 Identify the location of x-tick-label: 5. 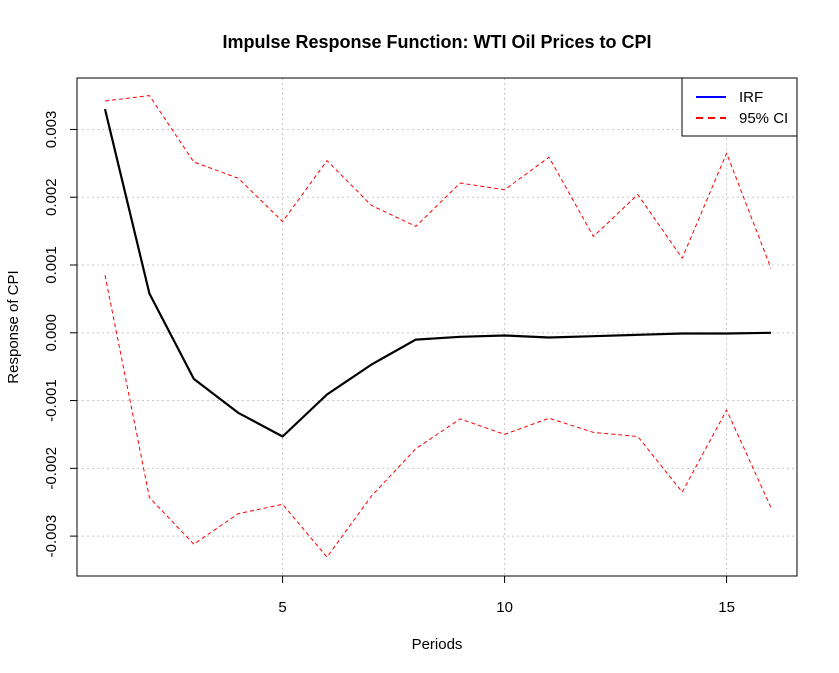
(282, 607).